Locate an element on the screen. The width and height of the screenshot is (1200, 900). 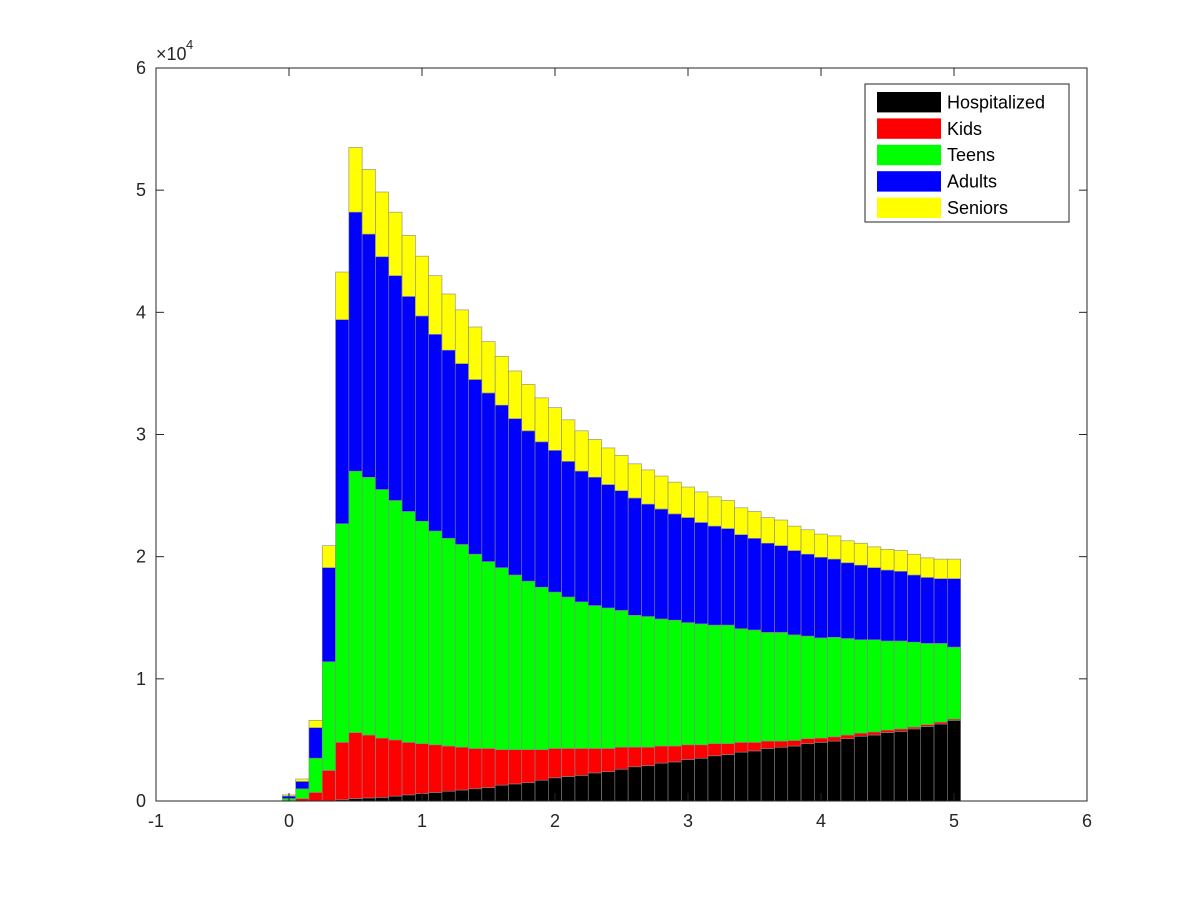
y-exponent-power: 4 is located at coordinates (189, 44).